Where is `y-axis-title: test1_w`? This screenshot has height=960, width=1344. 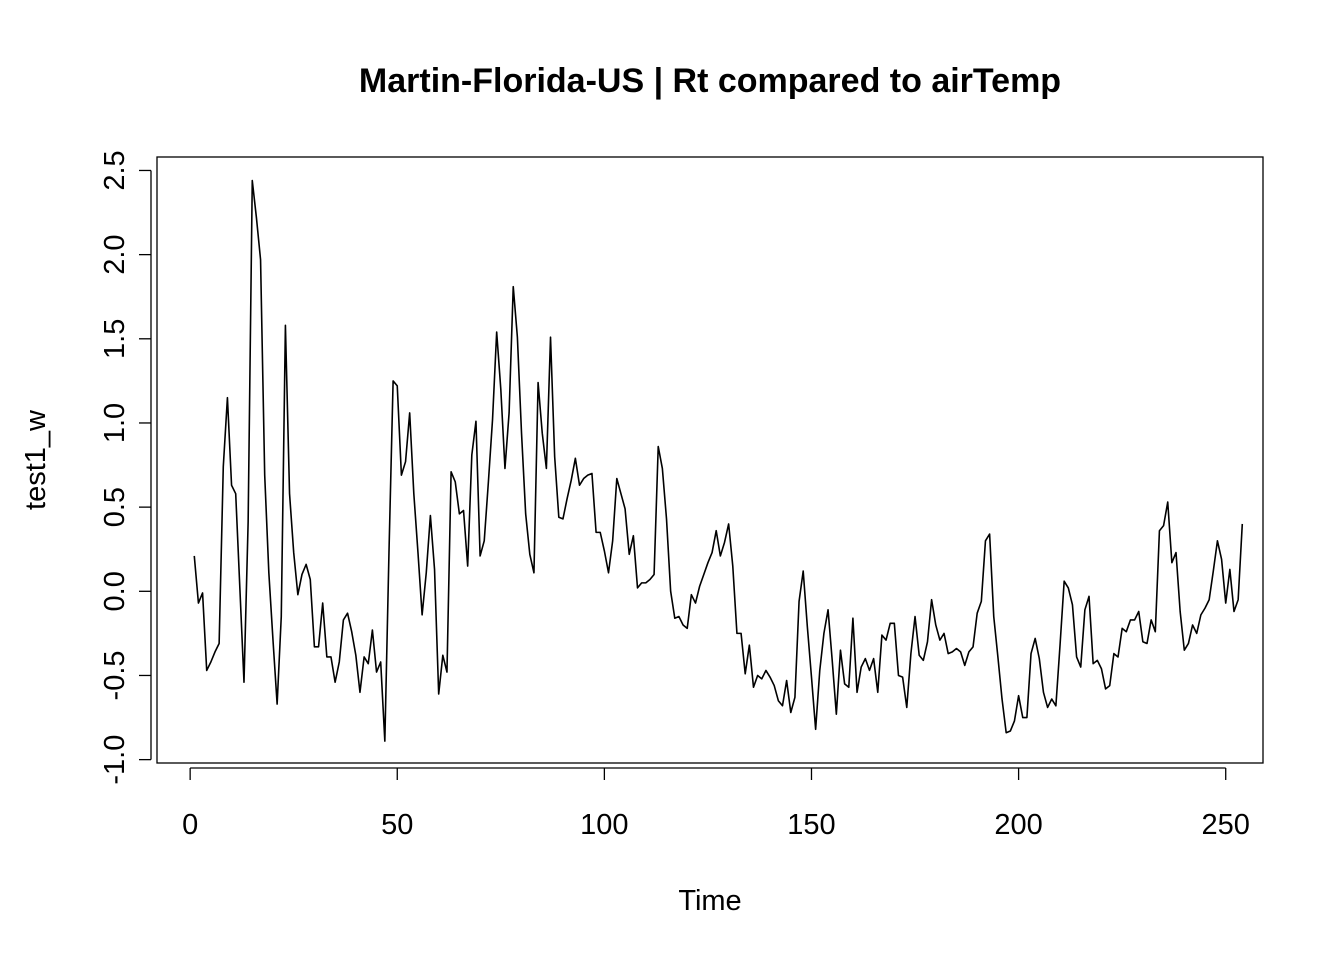
y-axis-title: test1_w is located at coordinates (36, 459).